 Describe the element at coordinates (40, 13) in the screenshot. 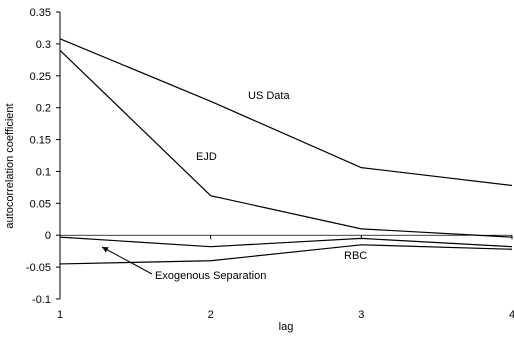

I see `y-tick-label: 0.35` at that location.